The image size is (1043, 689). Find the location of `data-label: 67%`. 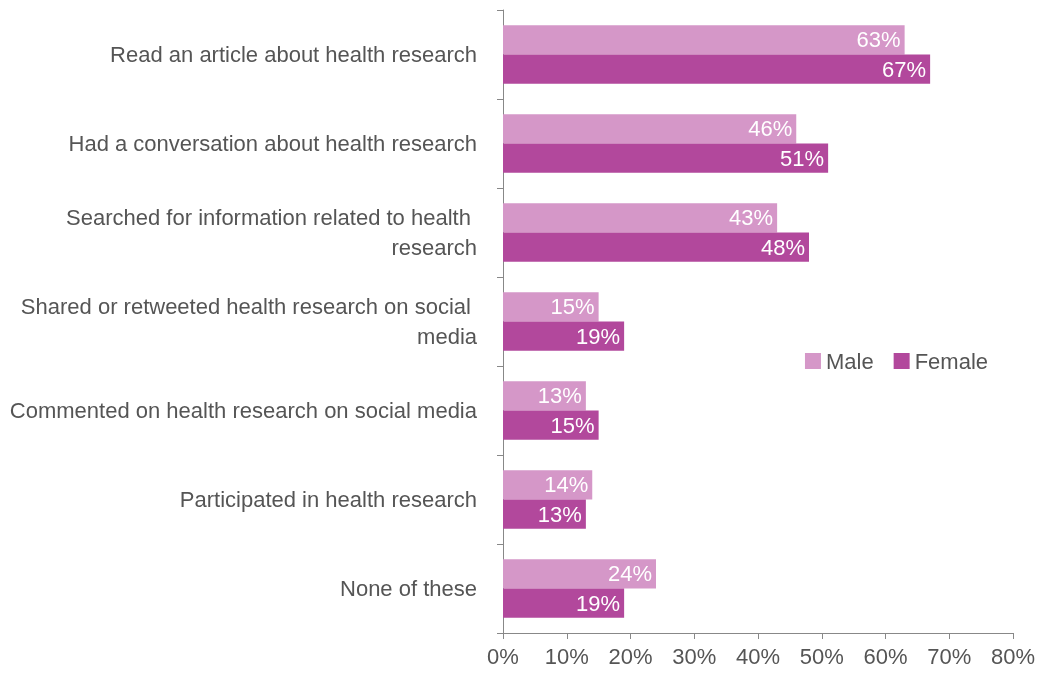

data-label: 67% is located at coordinates (904, 69).